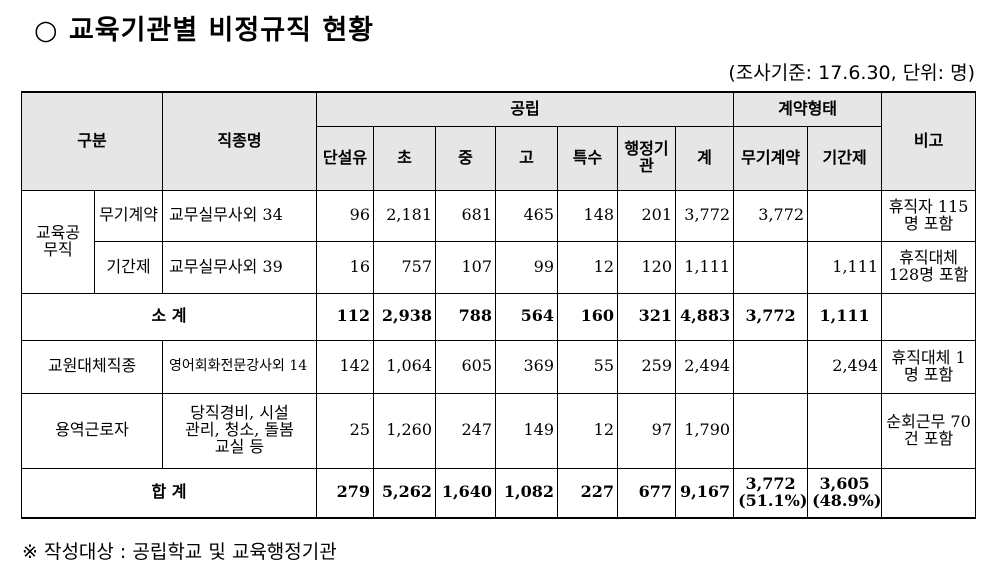  I want to click on row-sub-label: 기간제, so click(128, 267).